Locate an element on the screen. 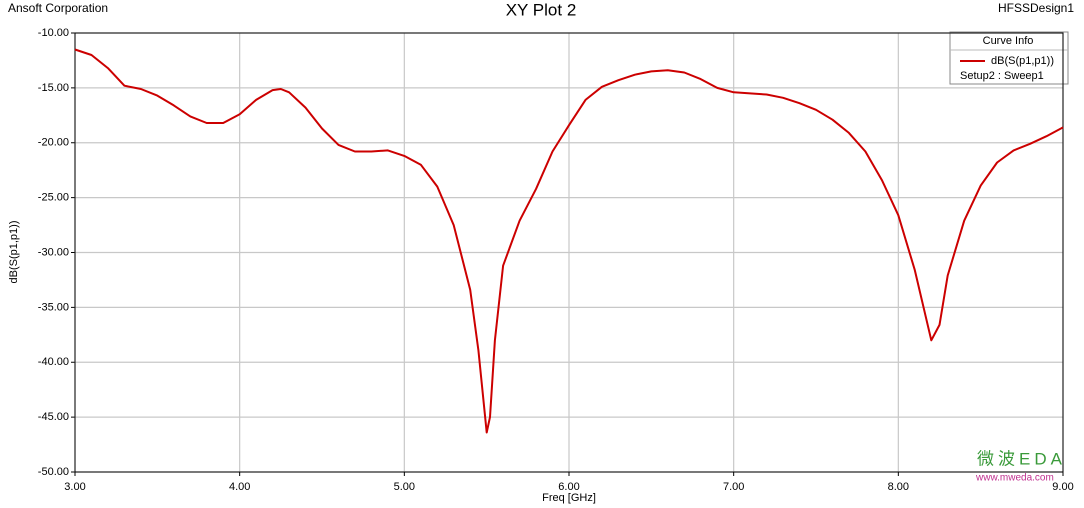 The image size is (1084, 508). legend-title: Curve Info is located at coordinates (1008, 41).